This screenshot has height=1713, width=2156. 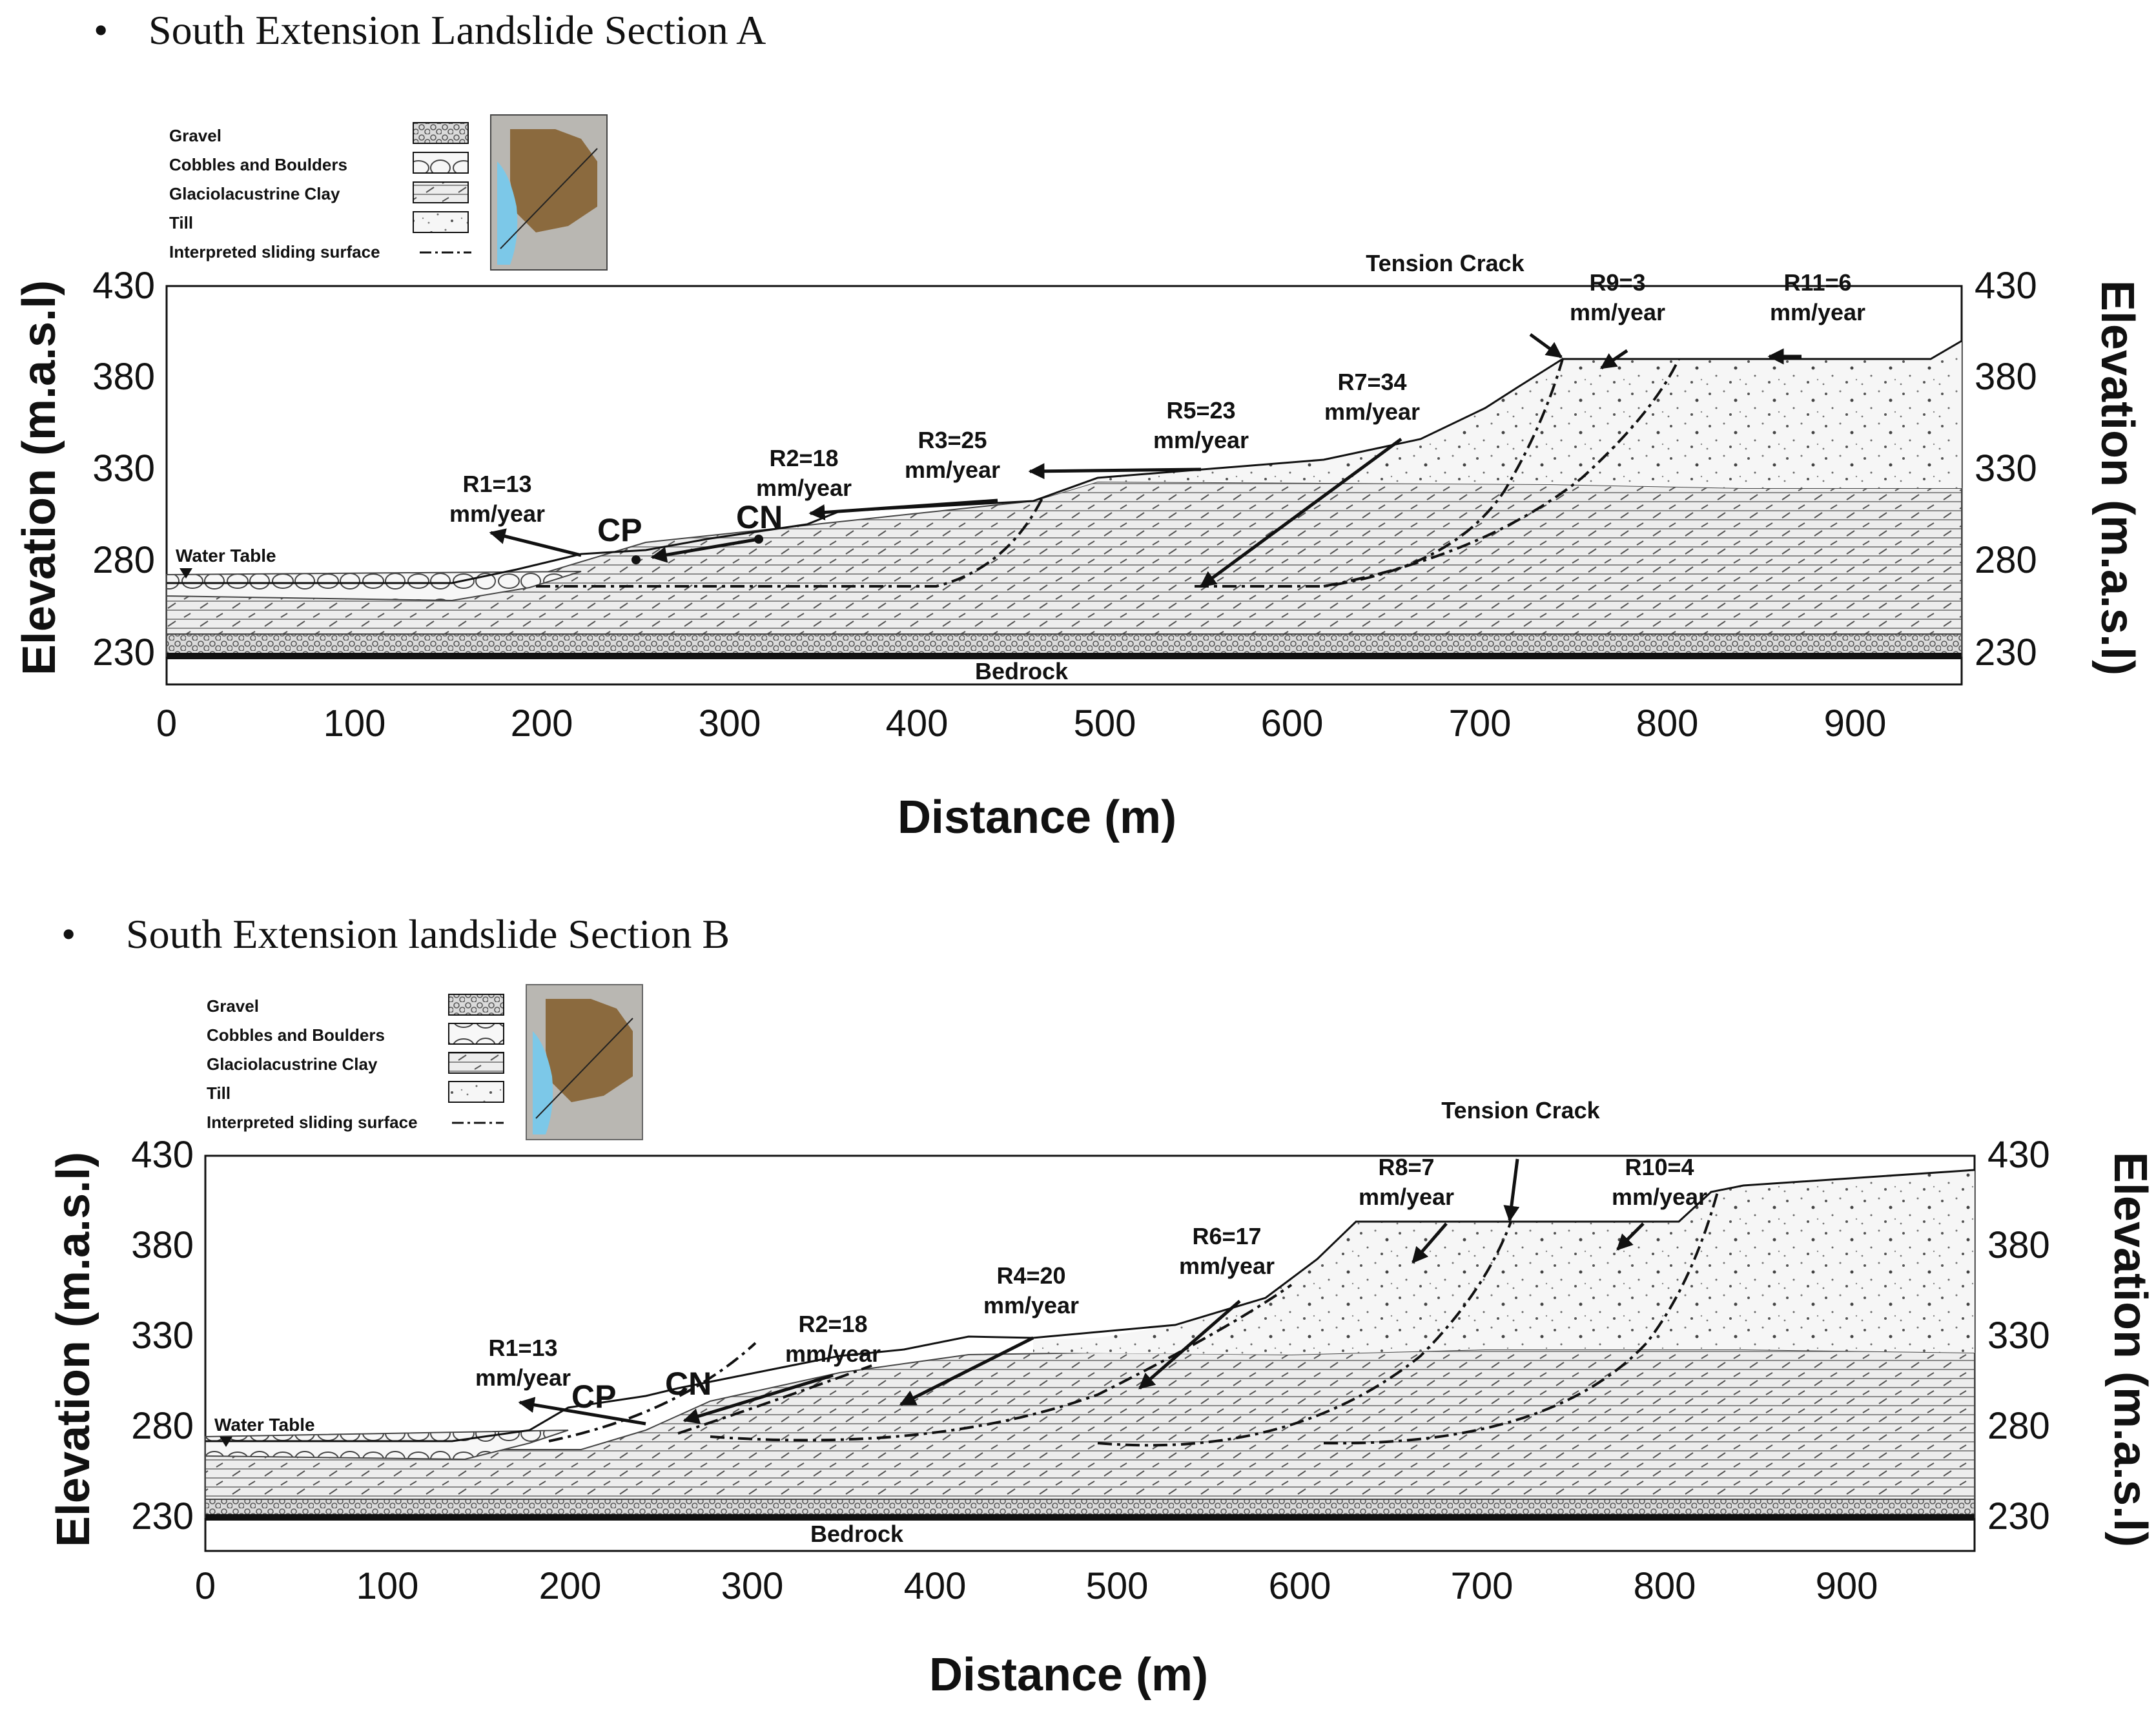 I want to click on section-a-r11-label: R11=6, so click(x=1817, y=282).